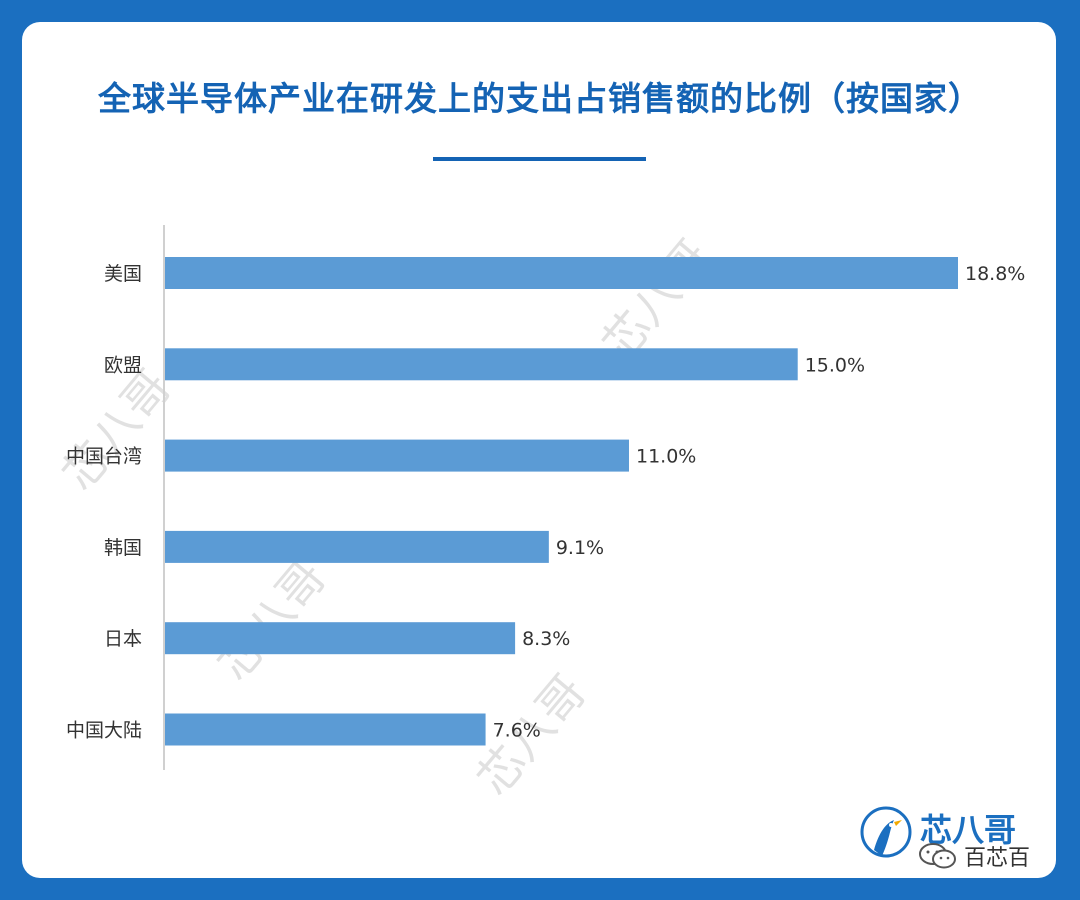 This screenshot has height=900, width=1080. I want to click on category-label: 日本, so click(123, 639).